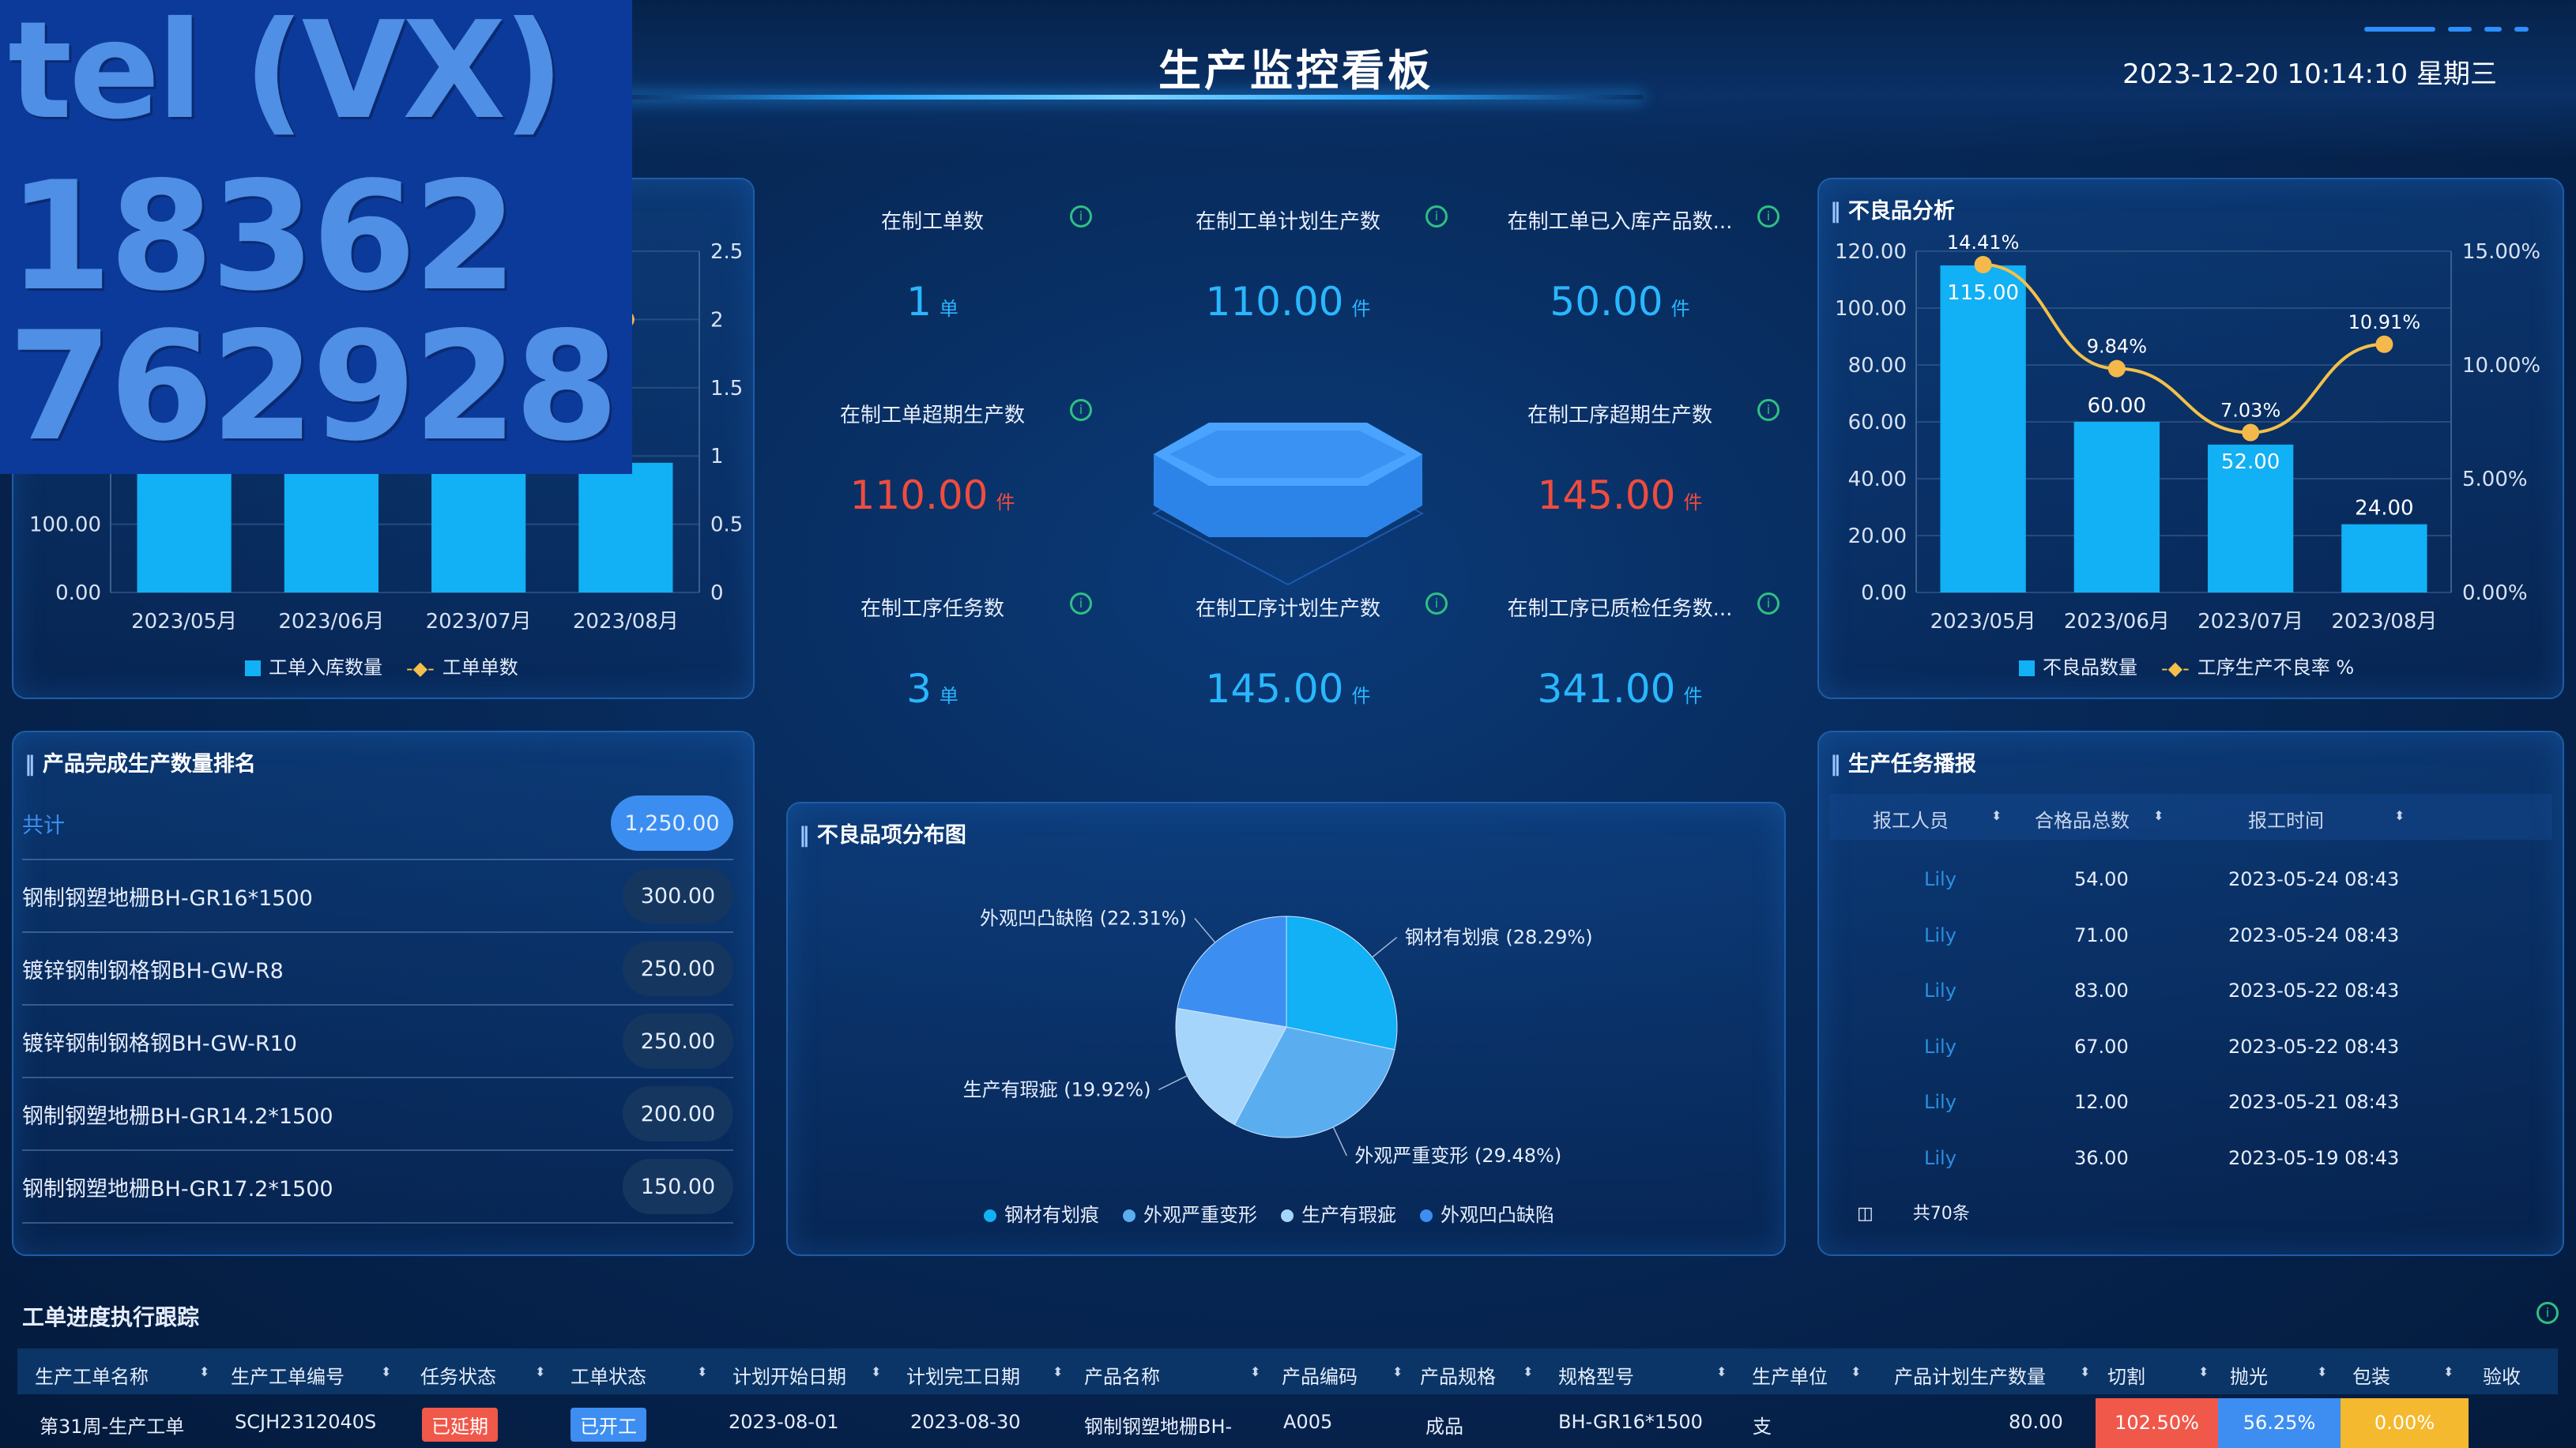  I want to click on column-header: 计划开始日期, so click(789, 1377).